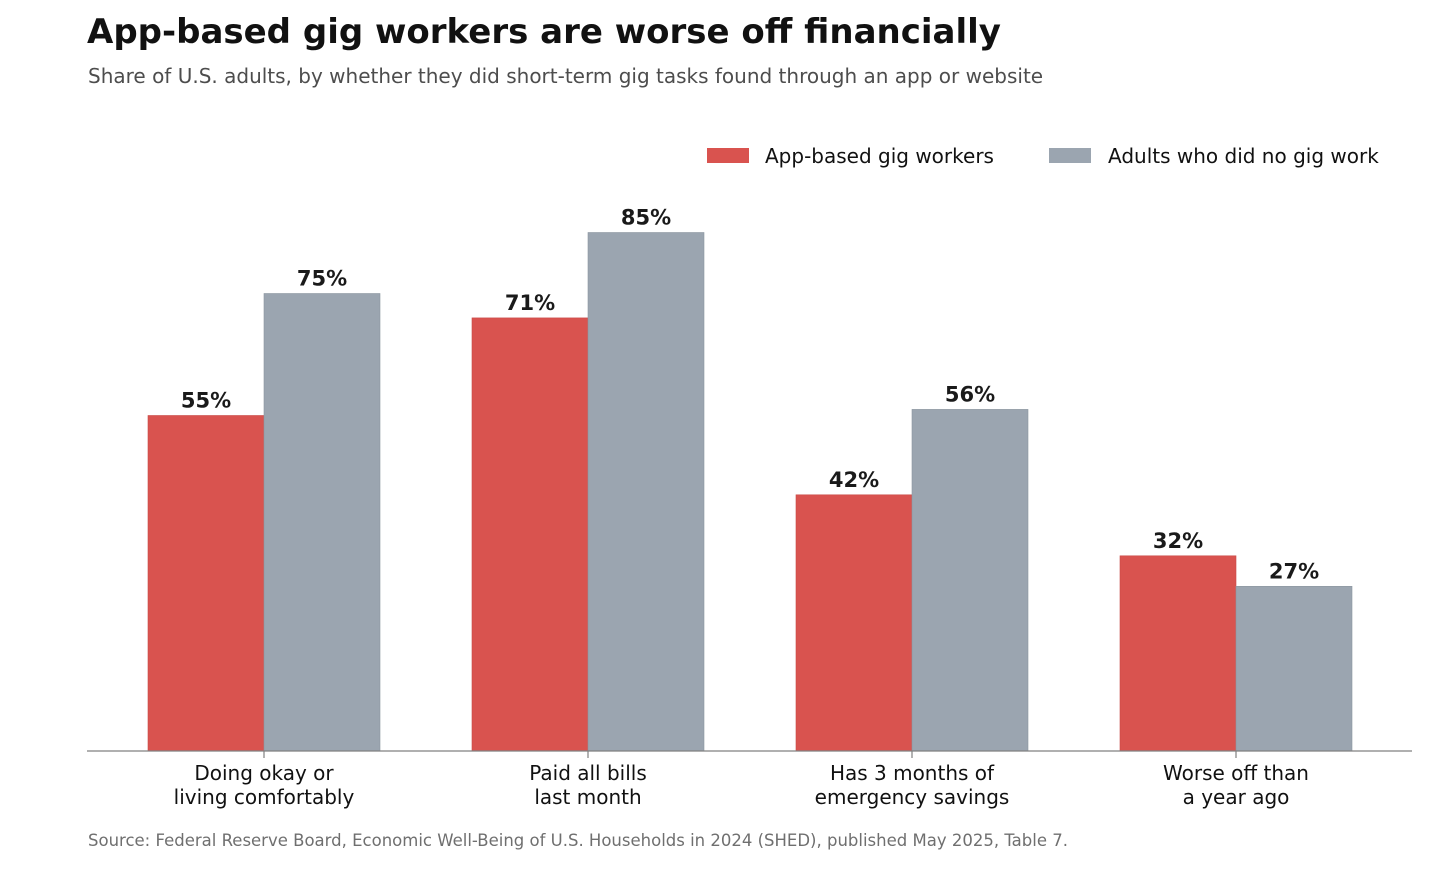 Image resolution: width=1456 pixels, height=874 pixels. Describe the element at coordinates (206, 401) in the screenshot. I see `data-label-gig-0: 55%` at that location.